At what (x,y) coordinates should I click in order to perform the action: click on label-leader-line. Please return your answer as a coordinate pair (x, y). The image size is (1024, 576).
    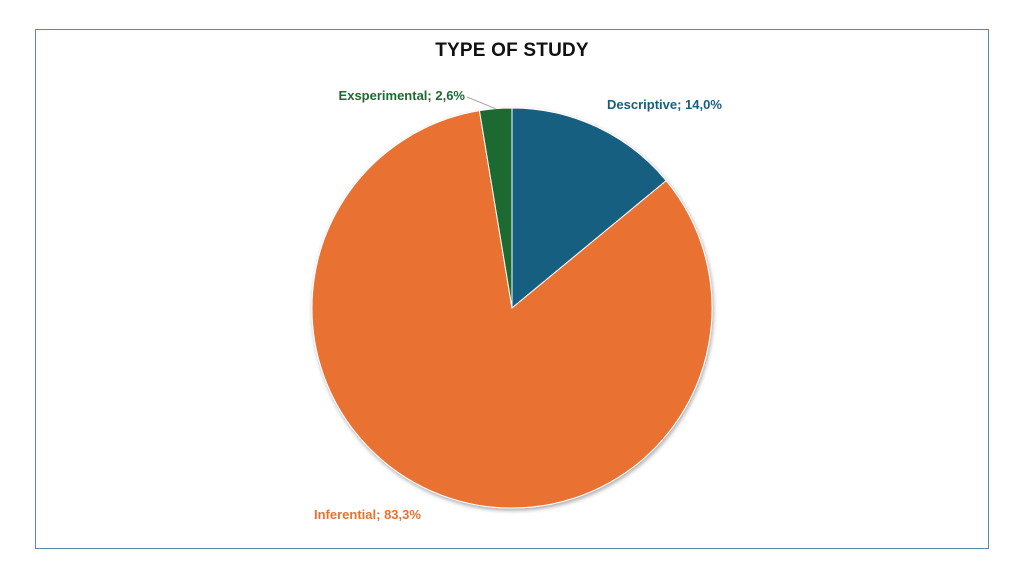
    Looking at the image, I should click on (481, 103).